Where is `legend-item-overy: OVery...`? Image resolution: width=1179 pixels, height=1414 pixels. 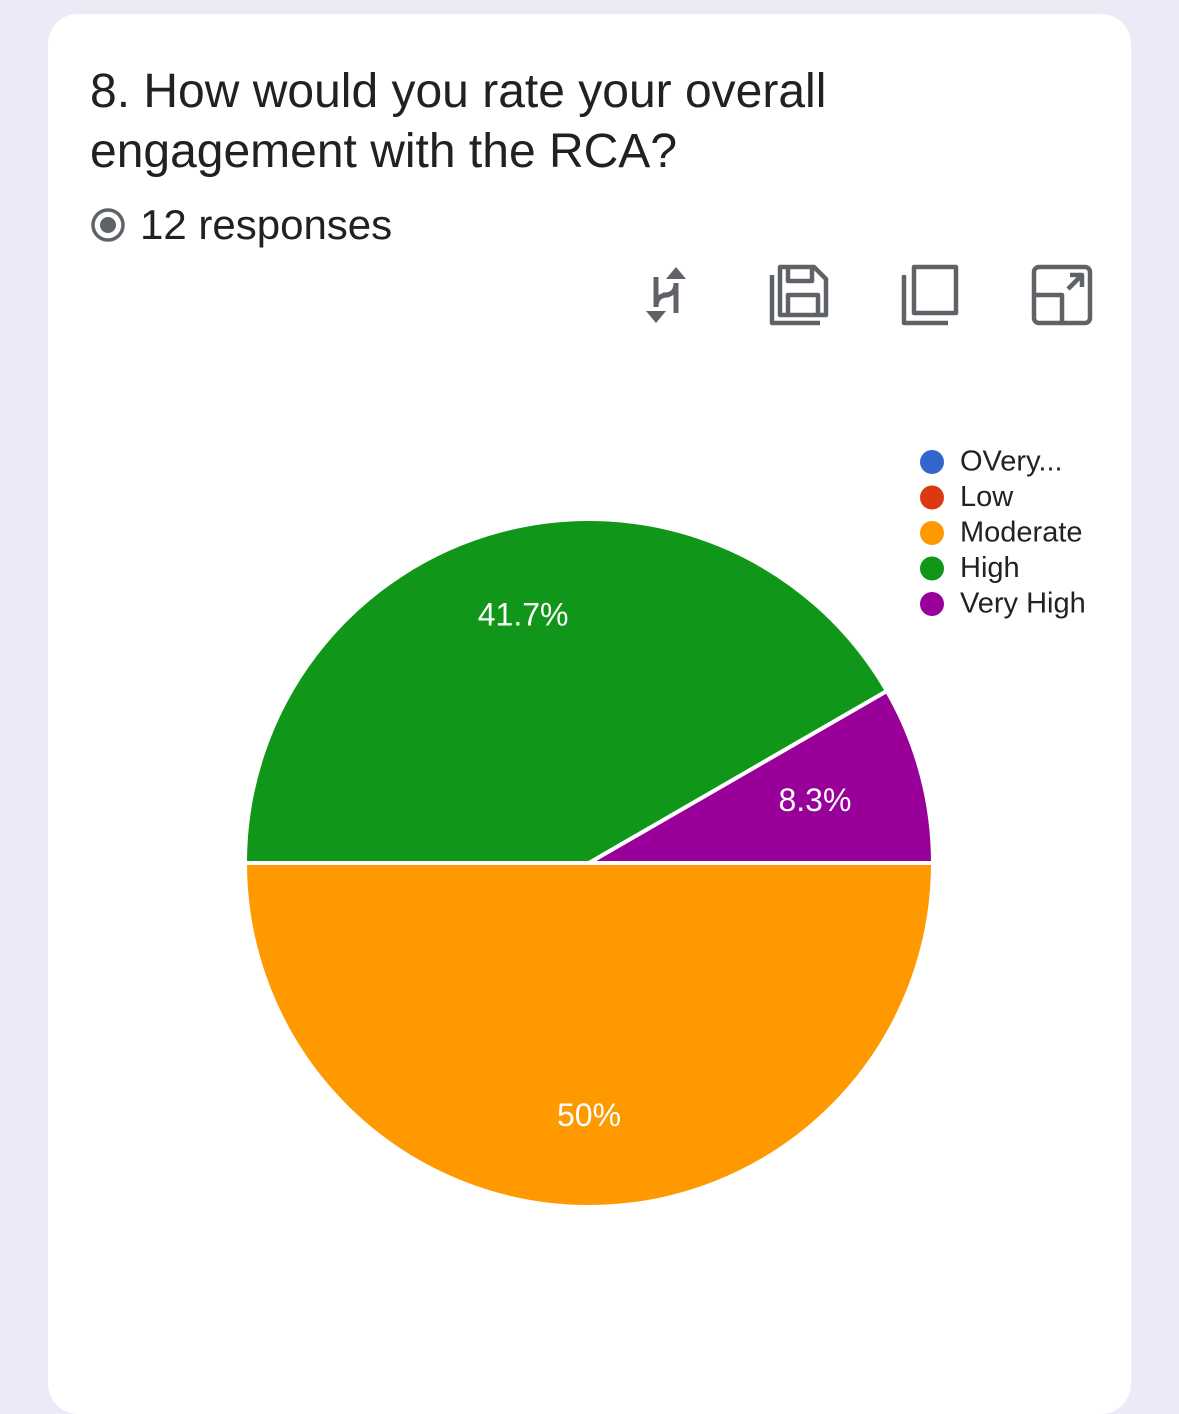 legend-item-overy: OVery... is located at coordinates (991, 462).